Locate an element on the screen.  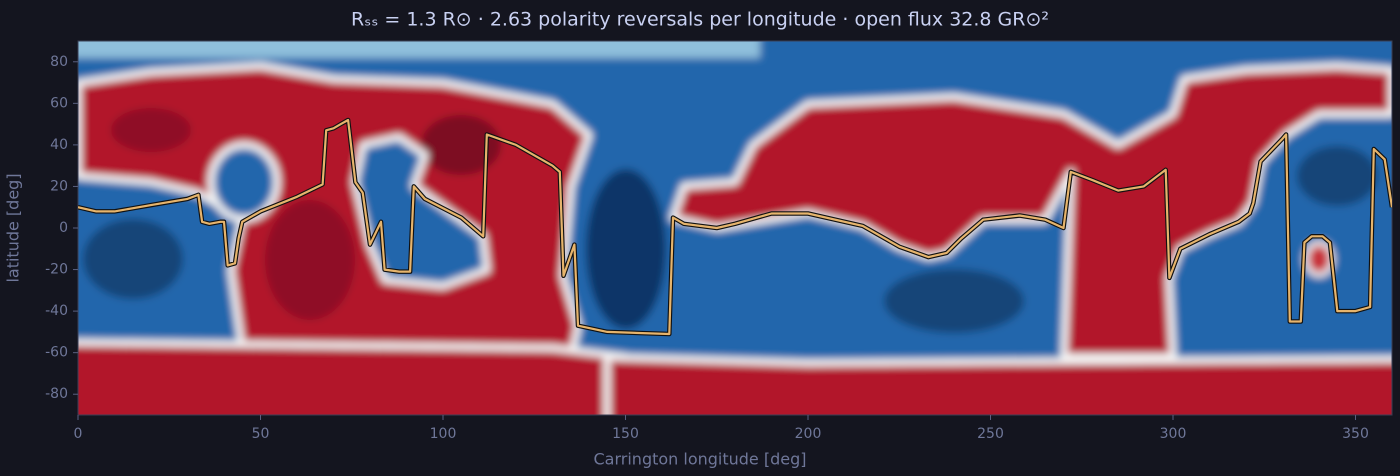
field-polar is located at coordinates (419, 49).